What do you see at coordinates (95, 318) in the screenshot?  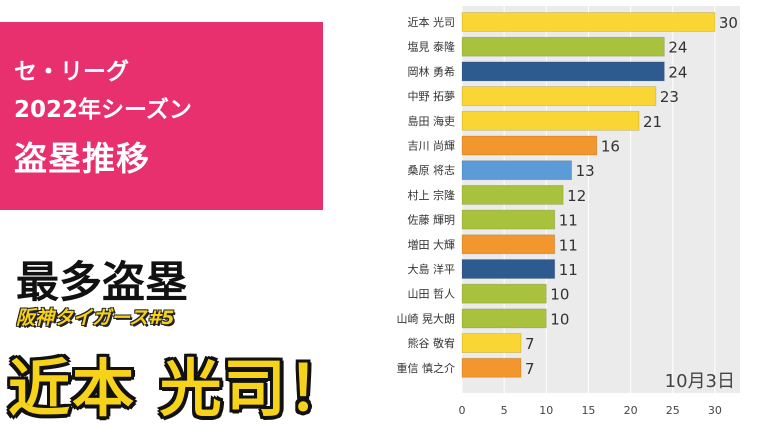 I see `team-label: 阪神タイガース#5` at bounding box center [95, 318].